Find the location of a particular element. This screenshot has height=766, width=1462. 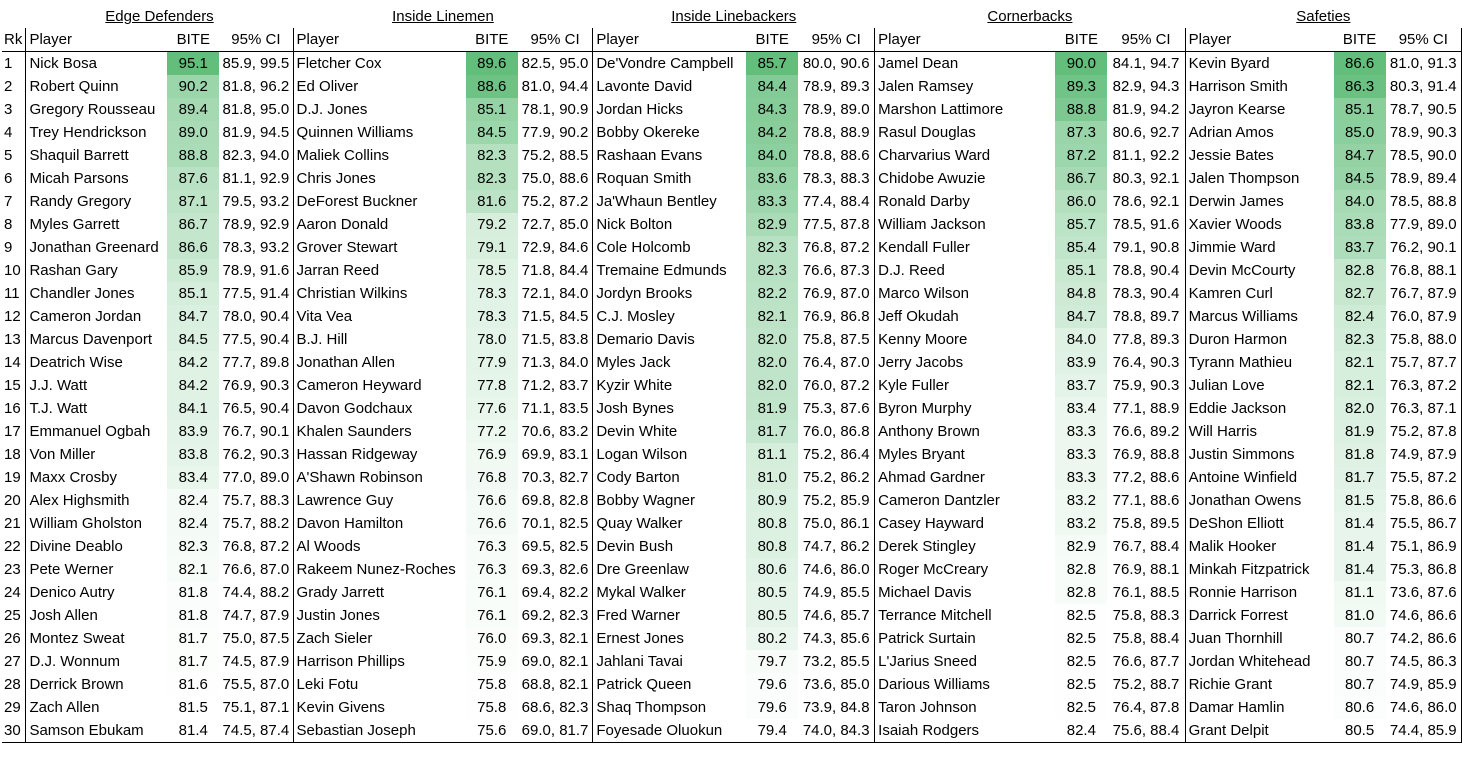

player-cell: Jerry Jacobs is located at coordinates (965, 362).